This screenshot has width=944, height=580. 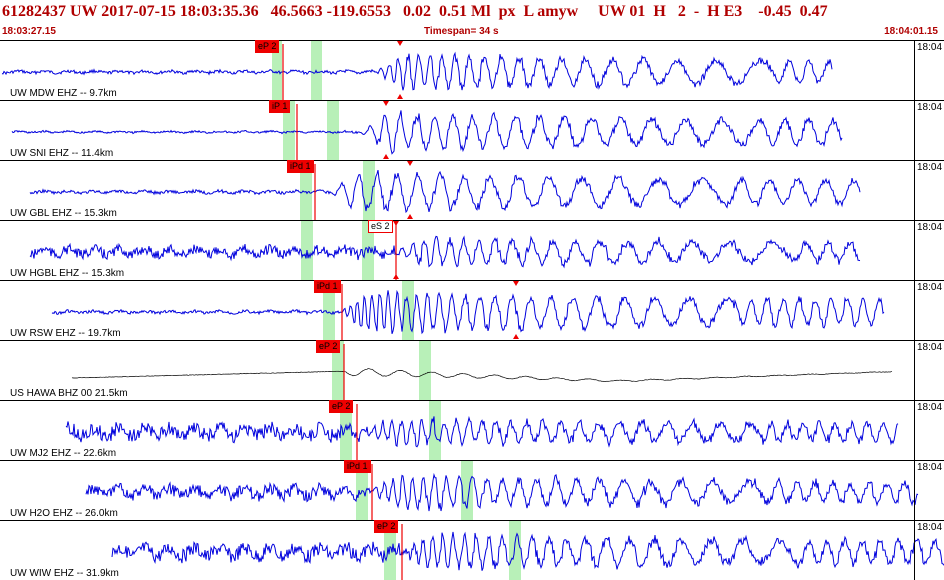 I want to click on trace-panel-hgbl: eS 2 18:04 UW HGBL EHZ -- 15.3km, so click(x=472, y=250).